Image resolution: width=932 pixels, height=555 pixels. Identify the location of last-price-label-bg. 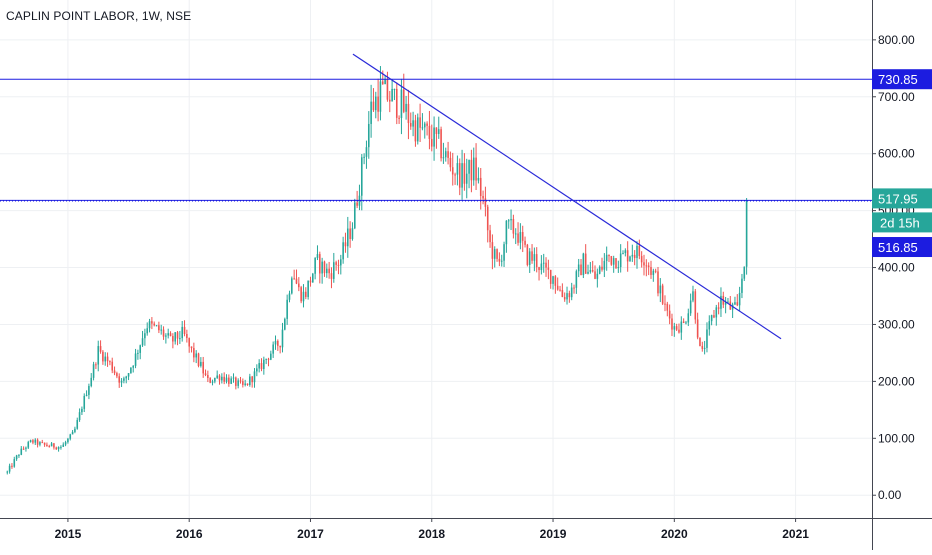
(902, 198).